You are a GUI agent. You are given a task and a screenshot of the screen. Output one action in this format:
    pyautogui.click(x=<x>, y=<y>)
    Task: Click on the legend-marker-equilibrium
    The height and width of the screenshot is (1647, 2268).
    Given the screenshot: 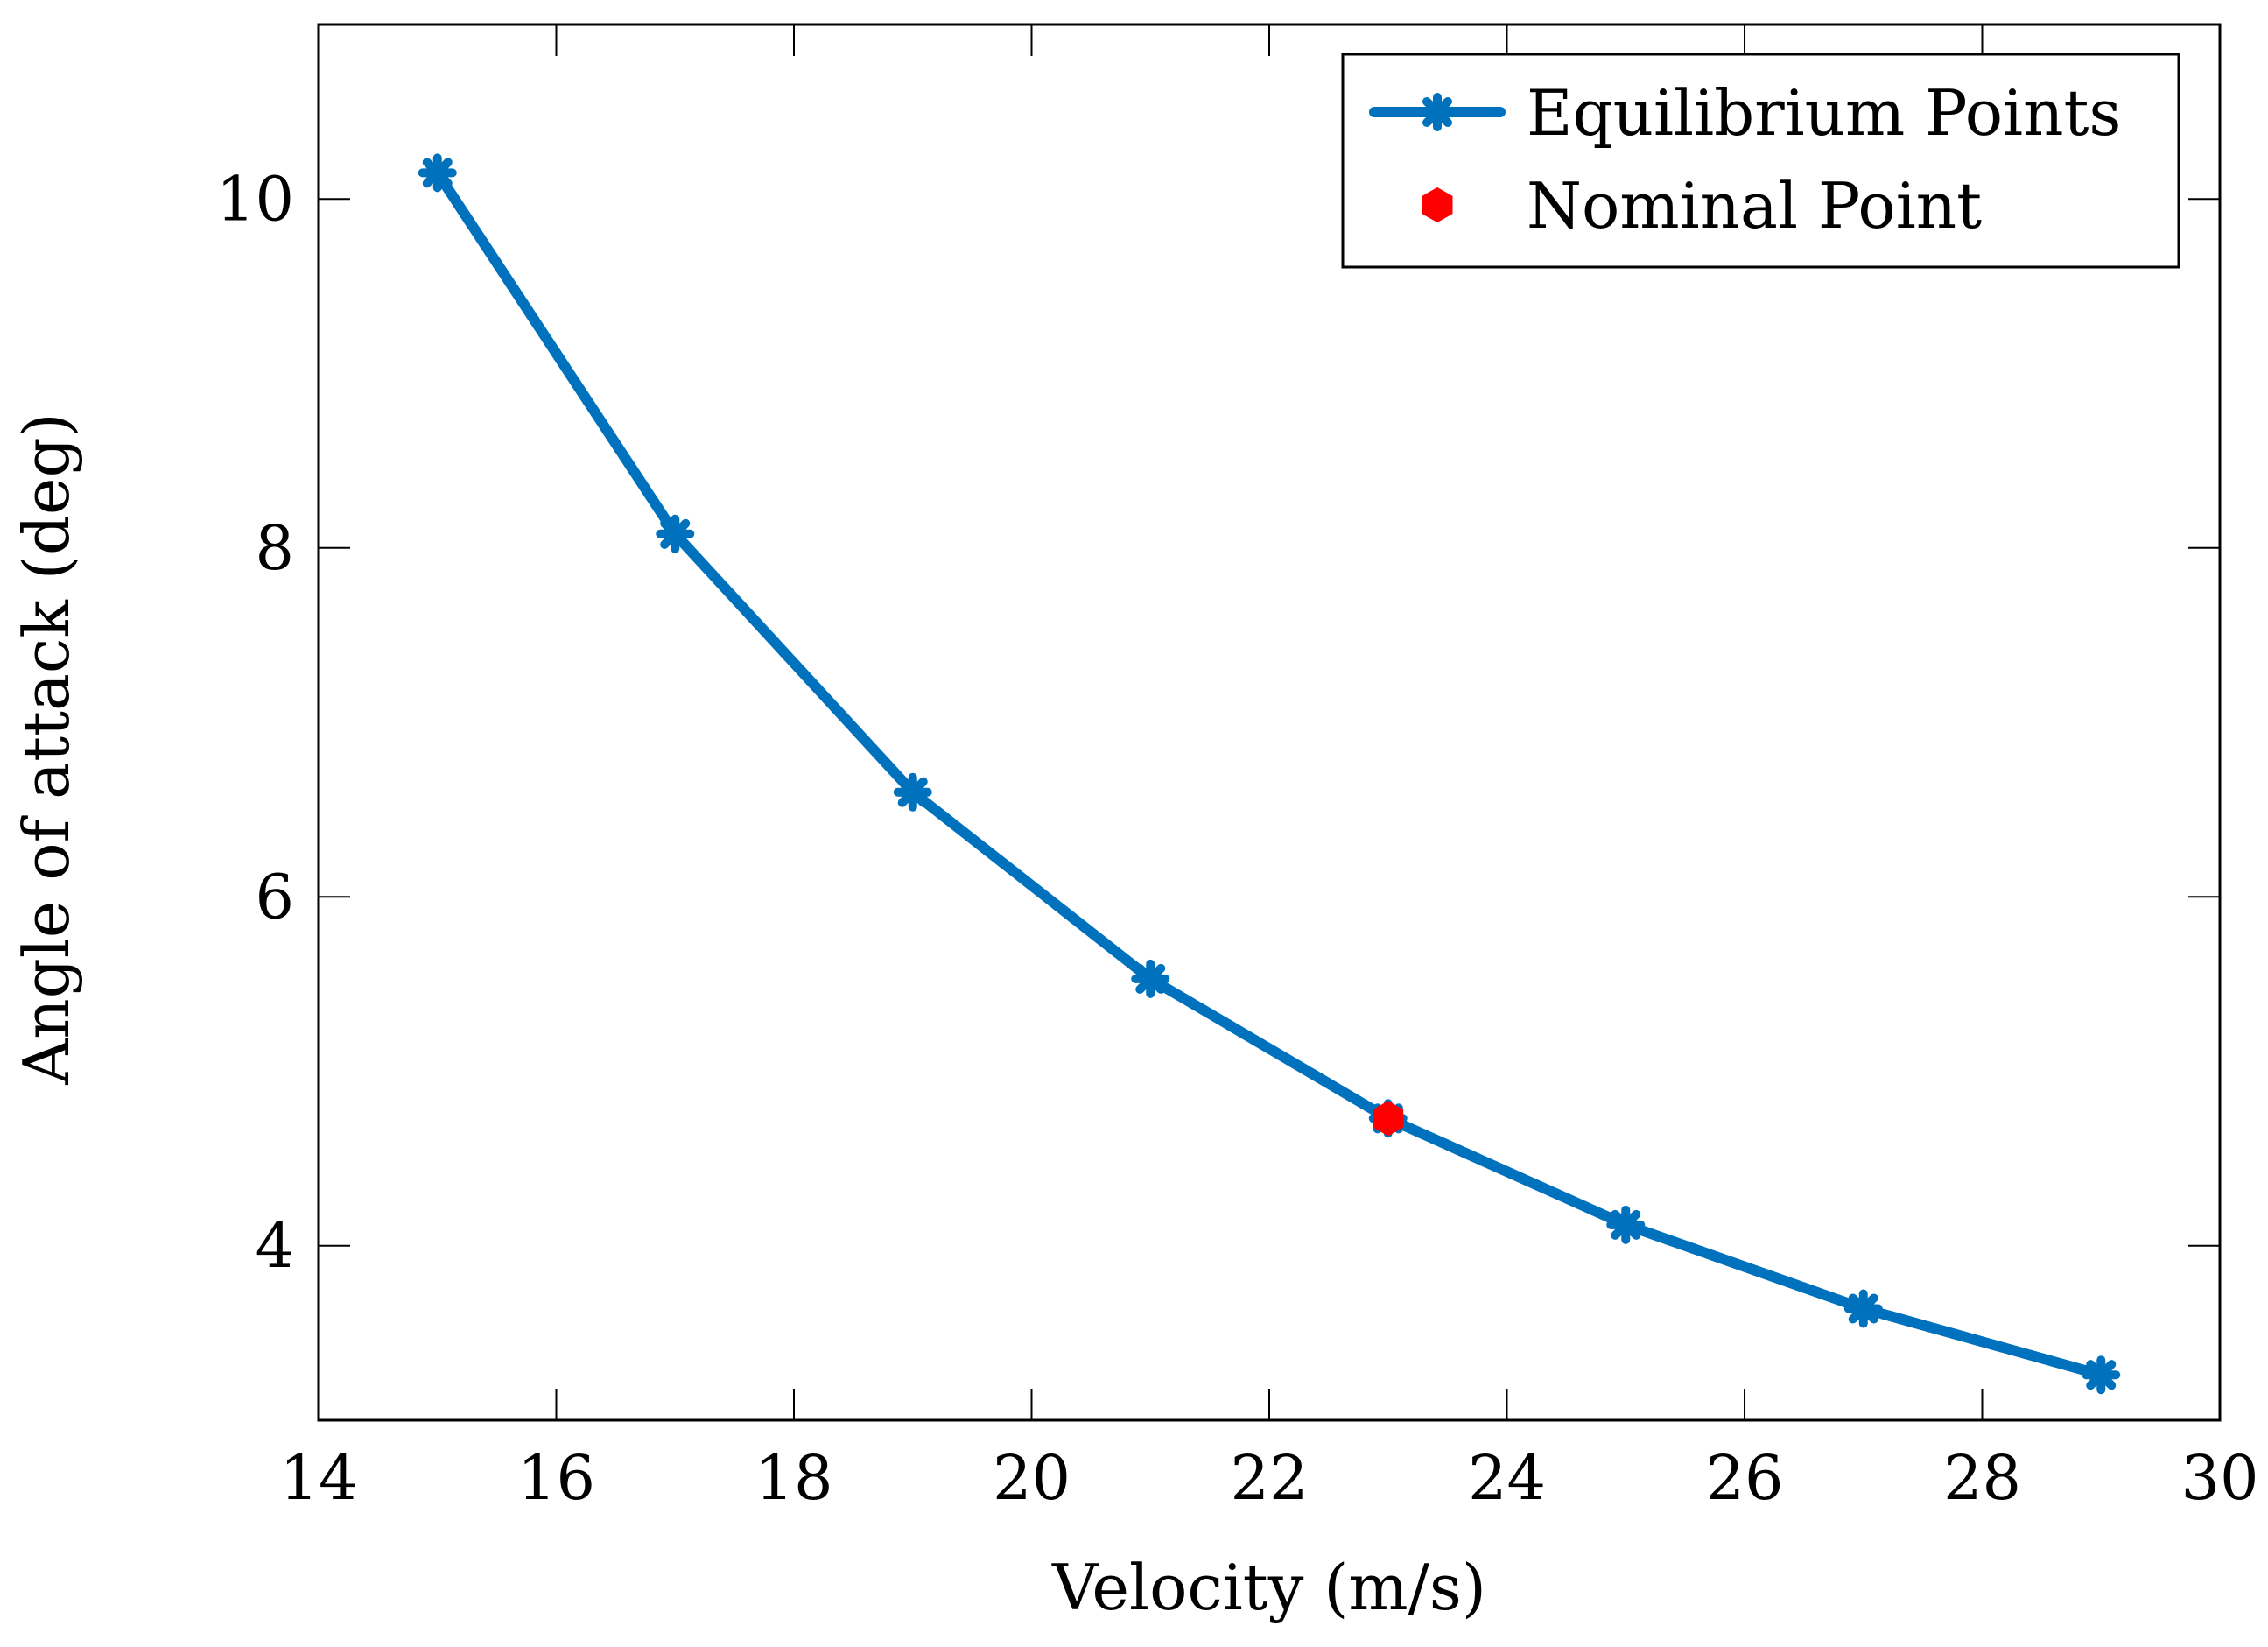 What is the action you would take?
    pyautogui.click(x=1437, y=112)
    